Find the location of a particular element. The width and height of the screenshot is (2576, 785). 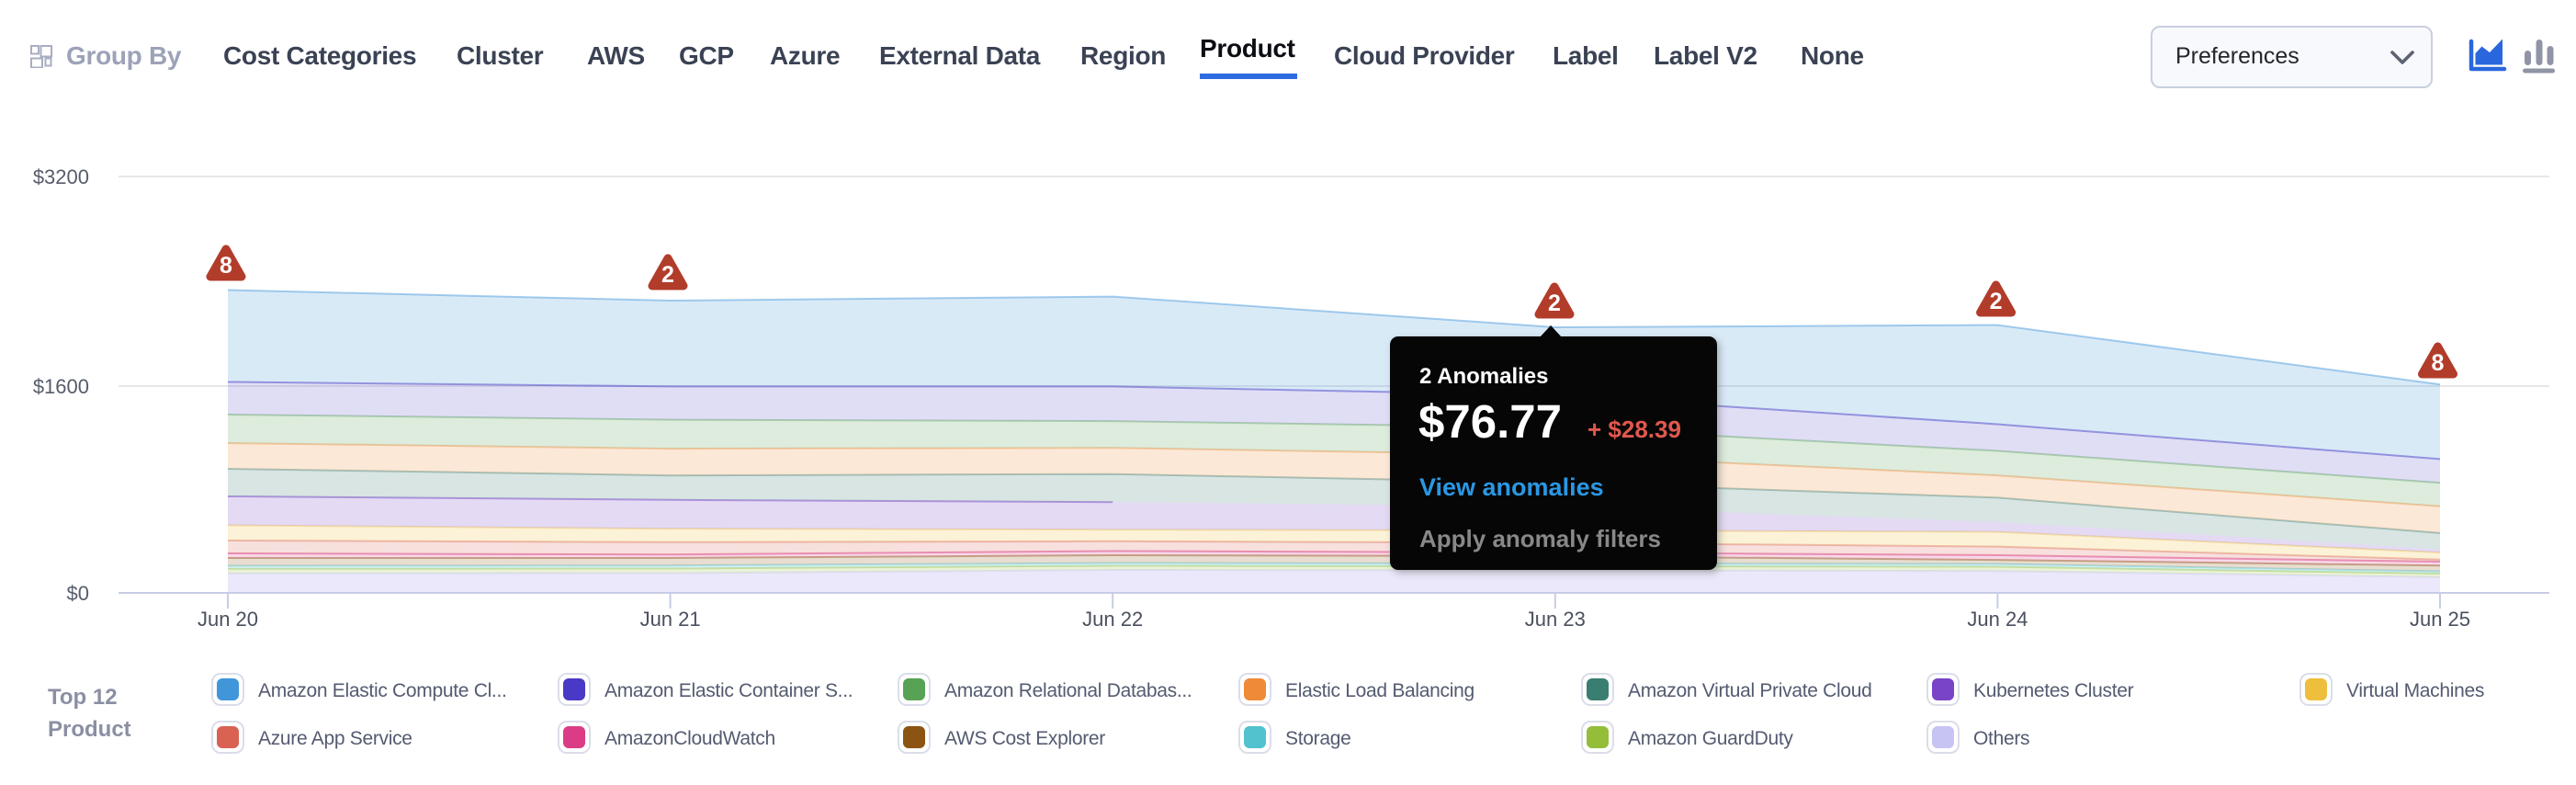

svg-text: $1600 is located at coordinates (61, 386).